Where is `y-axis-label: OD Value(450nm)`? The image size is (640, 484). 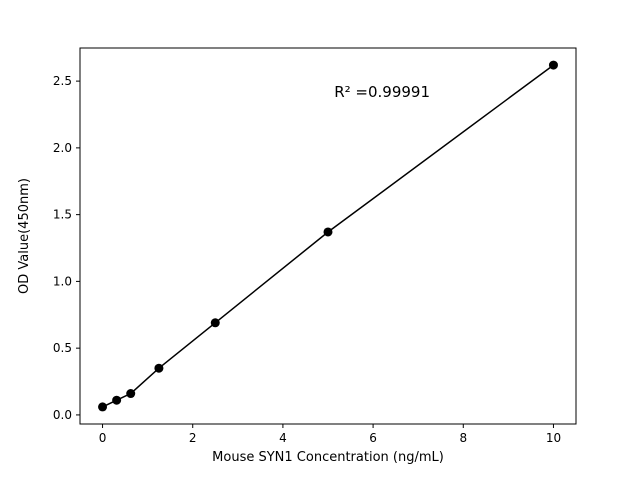
y-axis-label: OD Value(450nm) is located at coordinates (24, 236).